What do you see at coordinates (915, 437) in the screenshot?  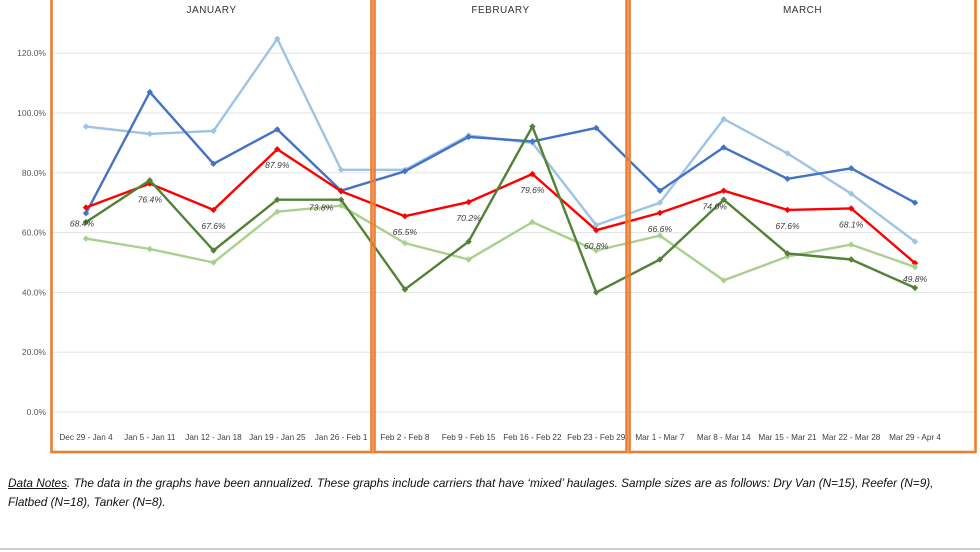 I see `x-axis-tick-label: Mar 29 - Apr 4` at bounding box center [915, 437].